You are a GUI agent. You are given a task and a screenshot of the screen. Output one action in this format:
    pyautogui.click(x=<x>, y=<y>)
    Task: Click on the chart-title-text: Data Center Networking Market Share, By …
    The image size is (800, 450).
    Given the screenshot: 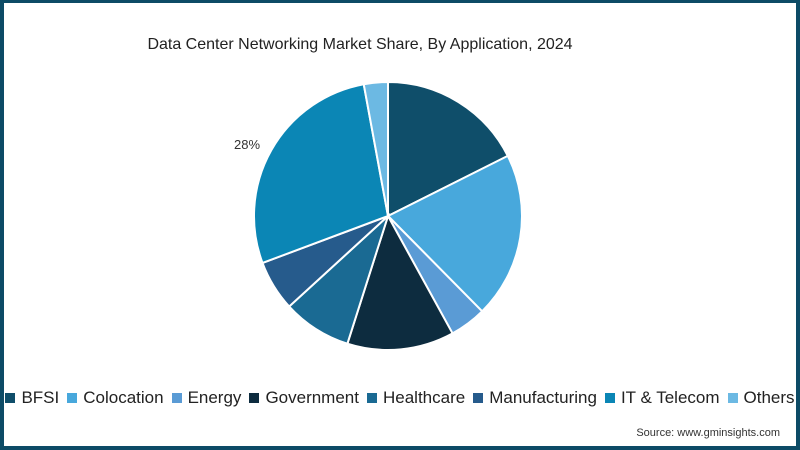 What is the action you would take?
    pyautogui.click(x=360, y=44)
    